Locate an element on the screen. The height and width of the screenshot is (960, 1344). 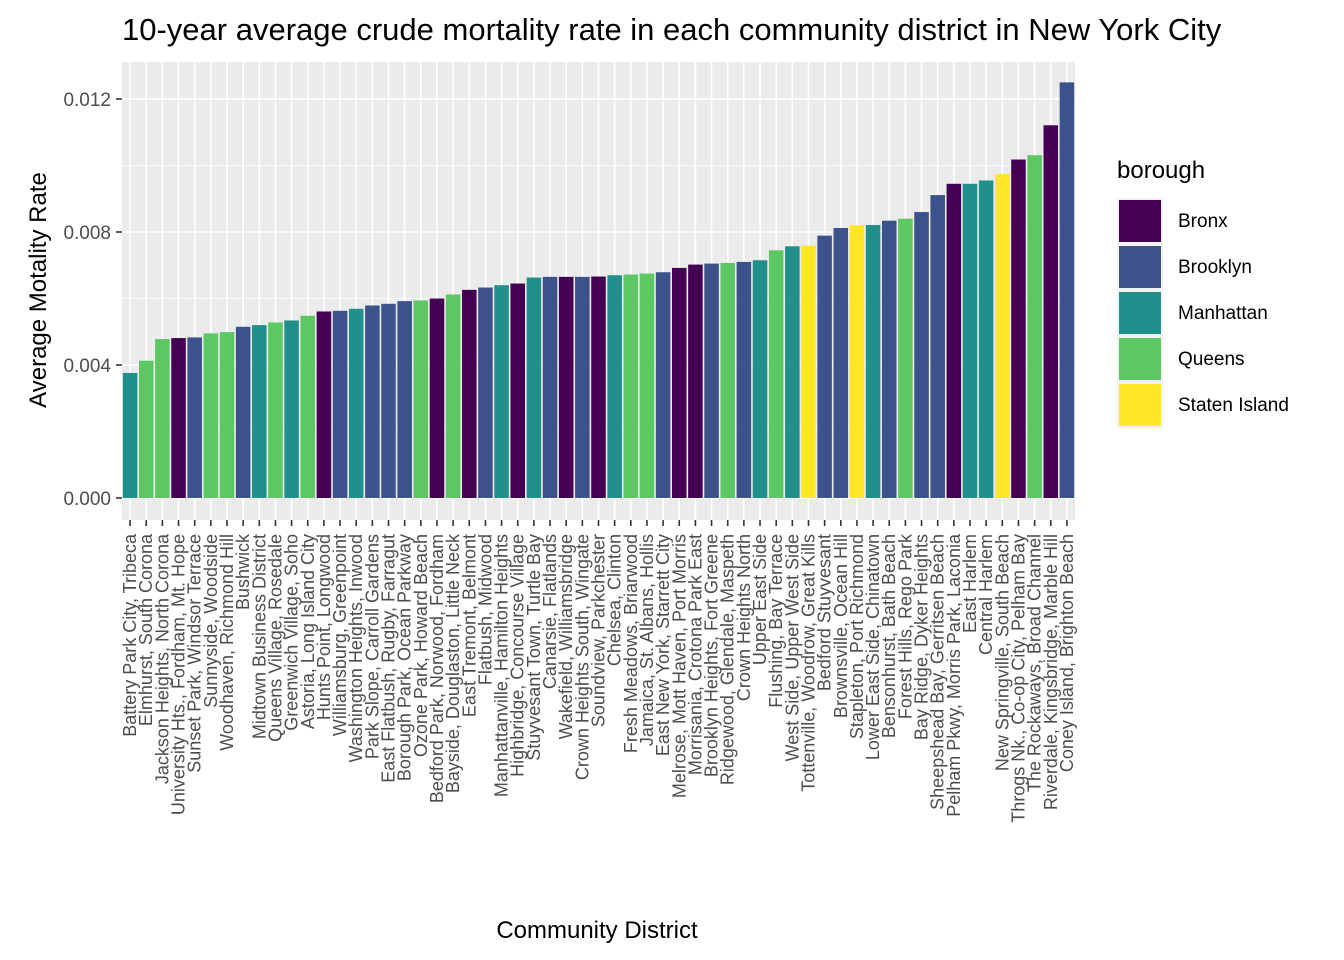
x-tick-label: Crown Heights North is located at coordinates (744, 617).